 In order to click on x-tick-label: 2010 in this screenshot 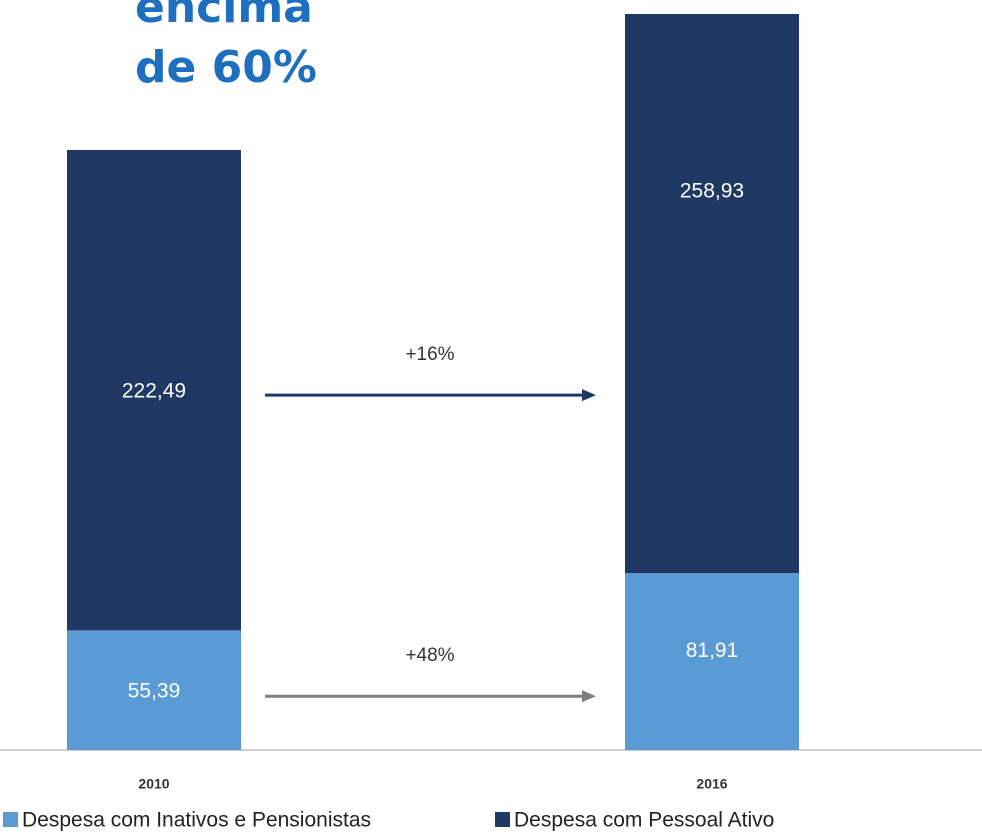, I will do `click(153, 784)`.